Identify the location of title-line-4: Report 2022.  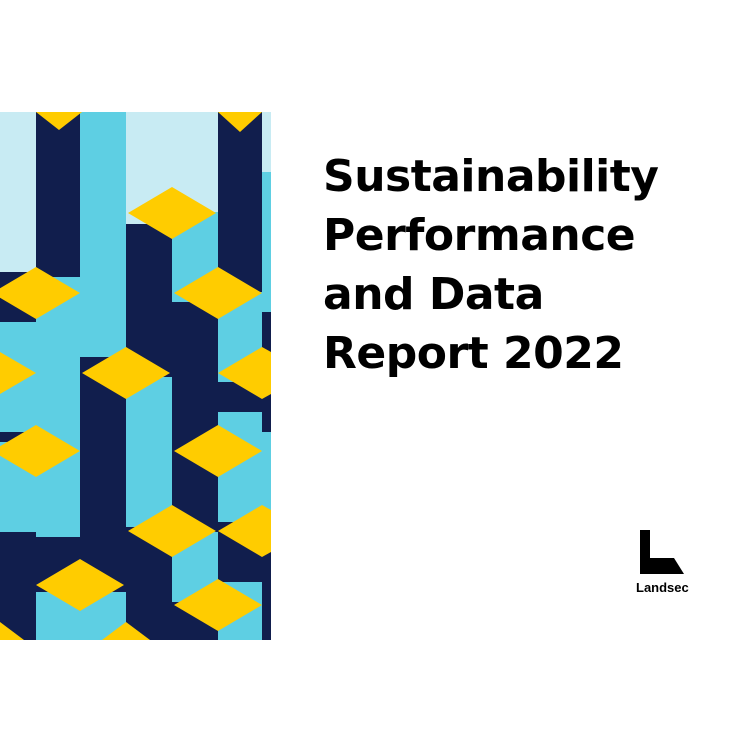
(473, 353).